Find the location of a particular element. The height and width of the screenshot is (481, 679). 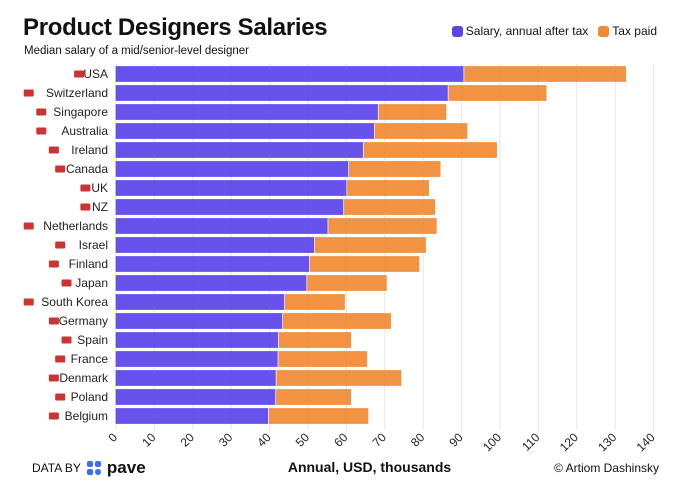

category-label: NZ is located at coordinates (100, 207).